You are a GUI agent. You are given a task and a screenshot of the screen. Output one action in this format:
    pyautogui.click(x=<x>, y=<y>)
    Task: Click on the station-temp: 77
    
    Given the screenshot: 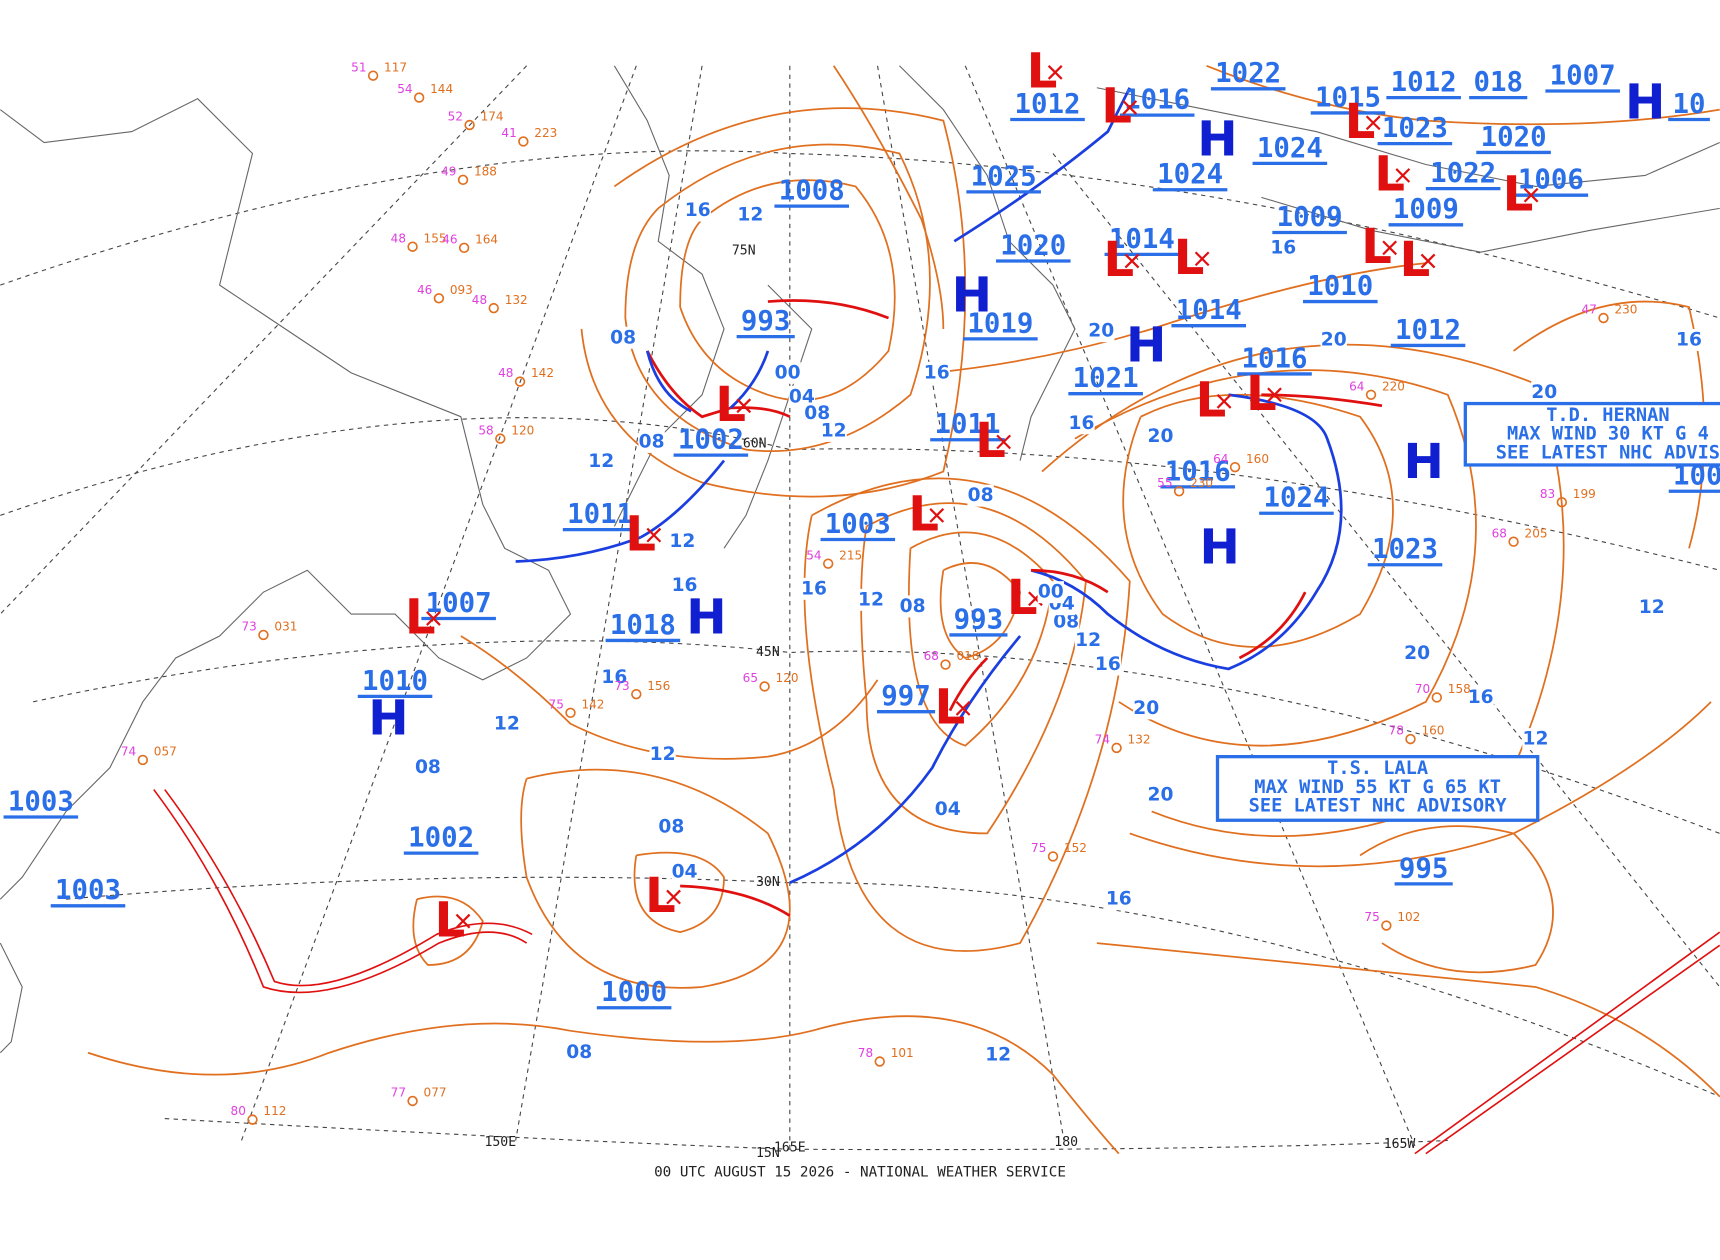 What is the action you would take?
    pyautogui.click(x=398, y=1093)
    